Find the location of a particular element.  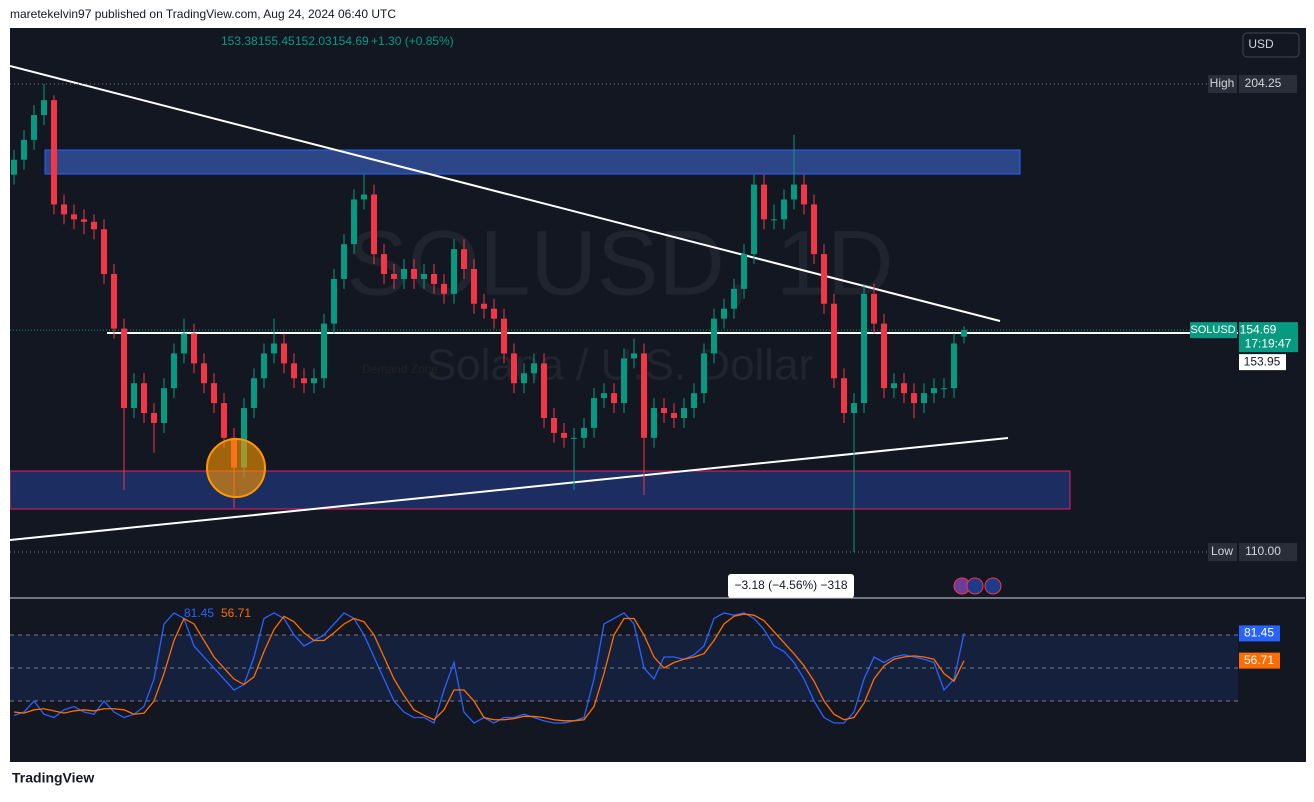

trendline-lower is located at coordinates (509, 489).